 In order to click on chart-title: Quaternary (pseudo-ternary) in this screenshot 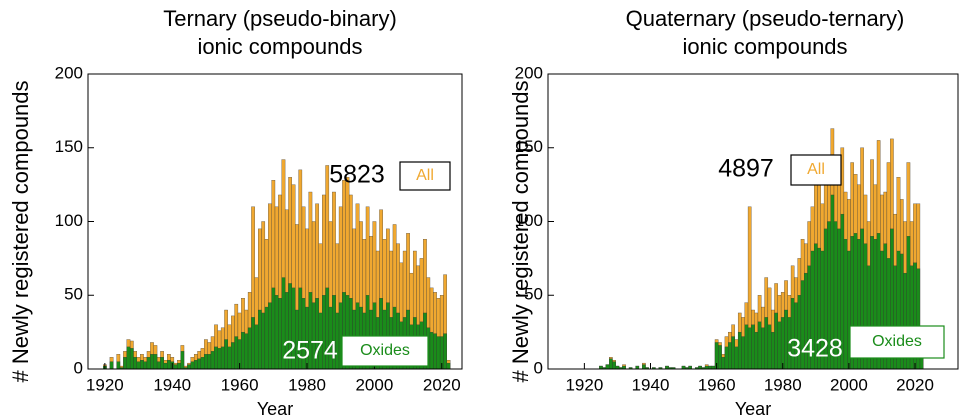, I will do `click(765, 18)`.